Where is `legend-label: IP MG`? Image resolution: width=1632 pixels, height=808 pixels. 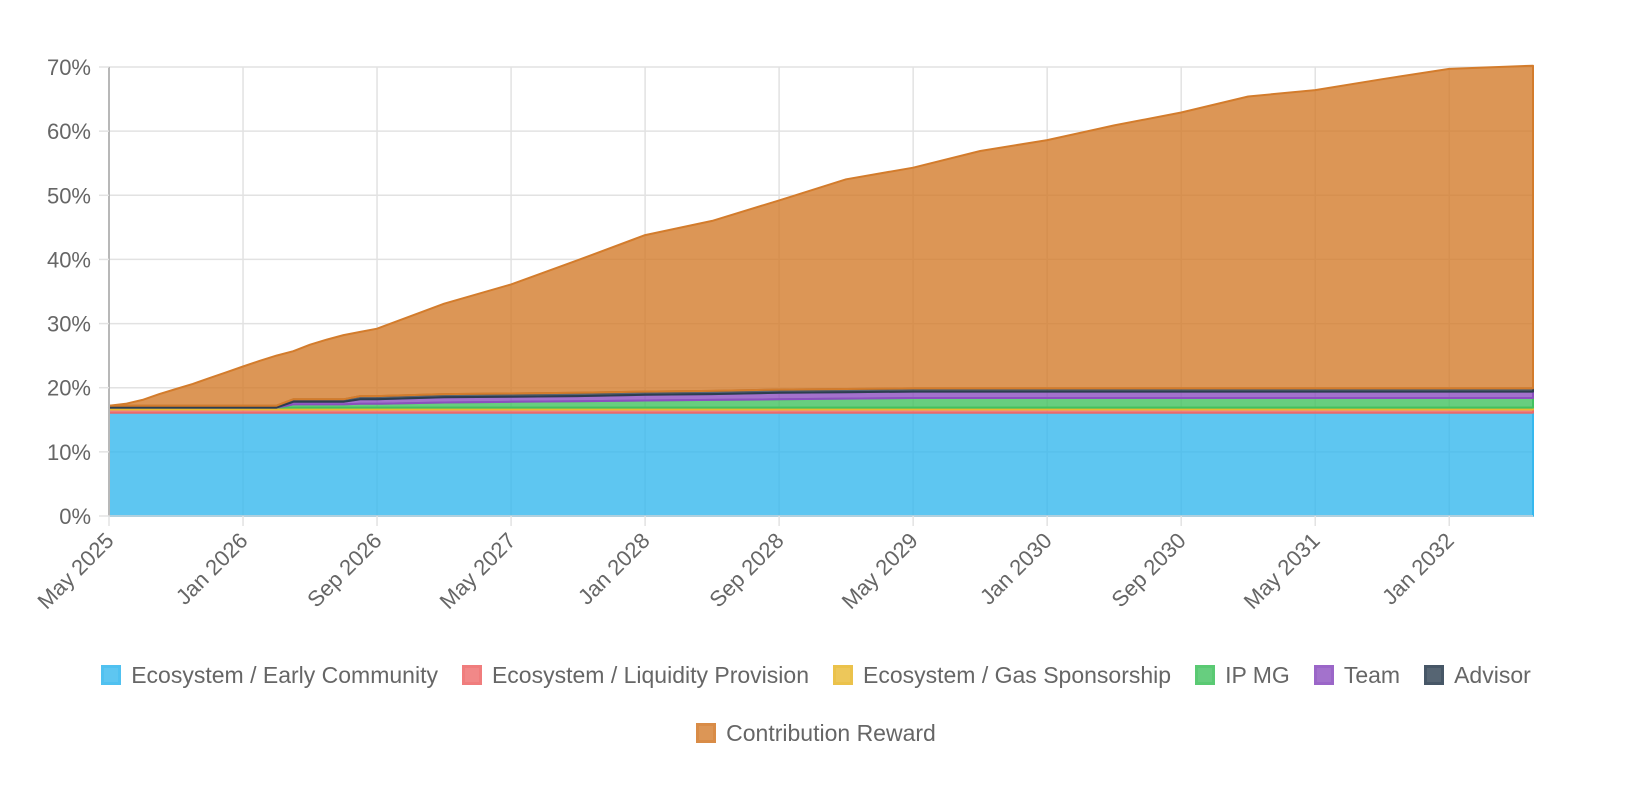 legend-label: IP MG is located at coordinates (1257, 674).